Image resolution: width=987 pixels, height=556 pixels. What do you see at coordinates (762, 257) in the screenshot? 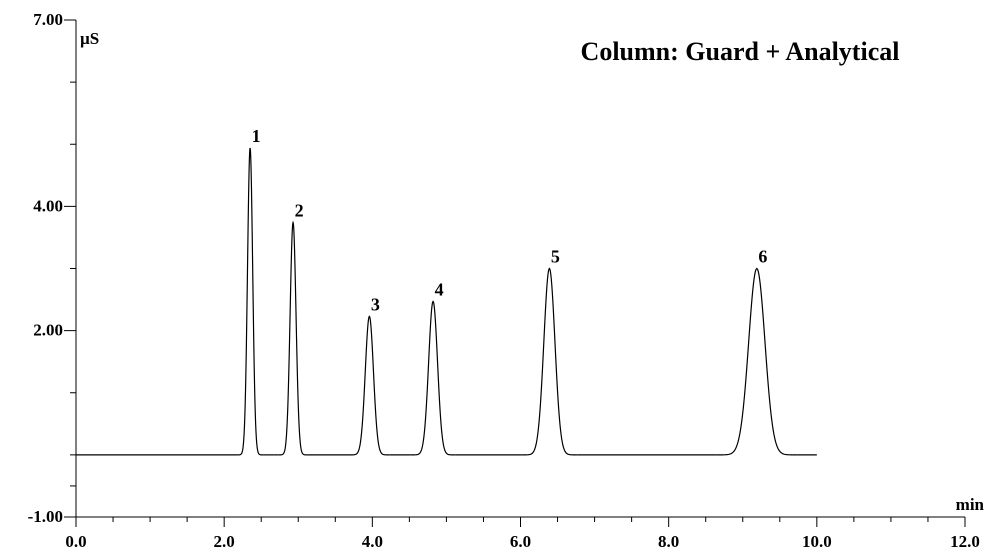
I see `peak-label: 6` at bounding box center [762, 257].